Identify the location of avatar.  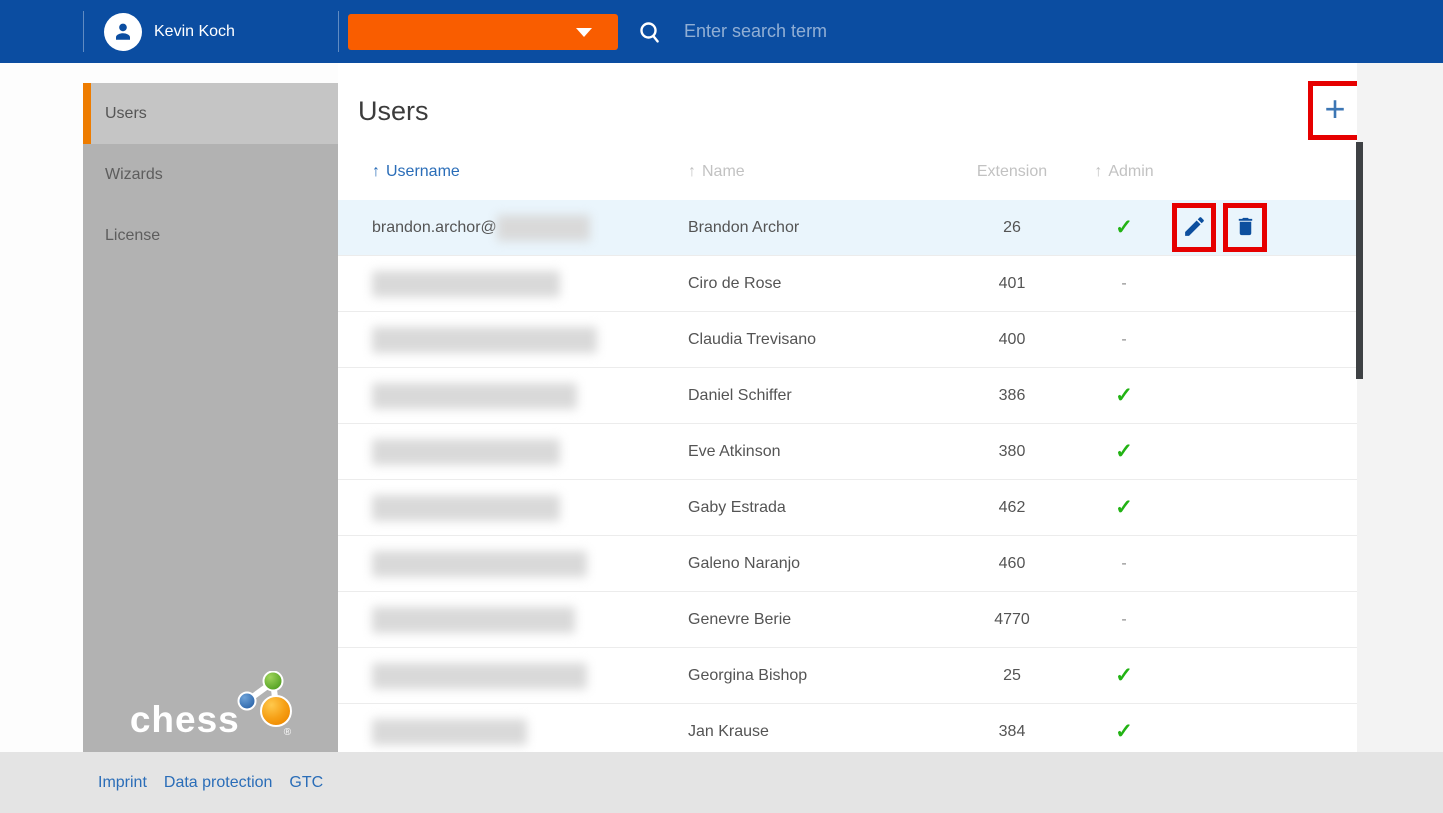
(123, 31).